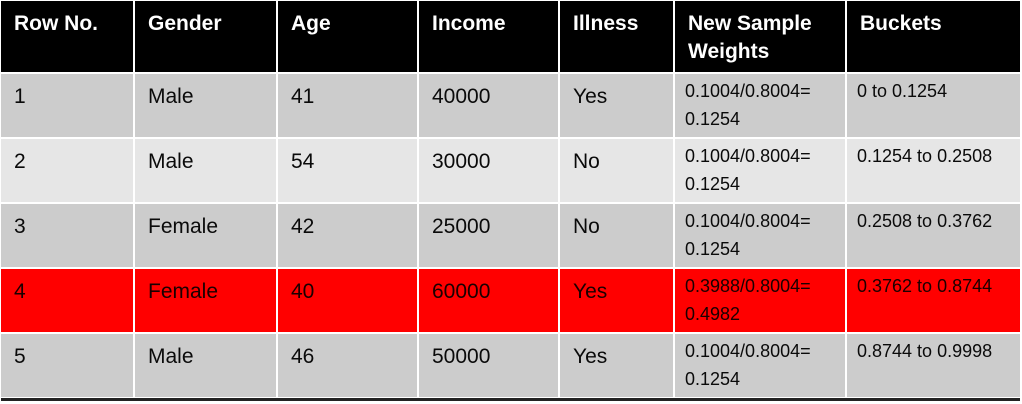  I want to click on header-income: Income, so click(489, 37).